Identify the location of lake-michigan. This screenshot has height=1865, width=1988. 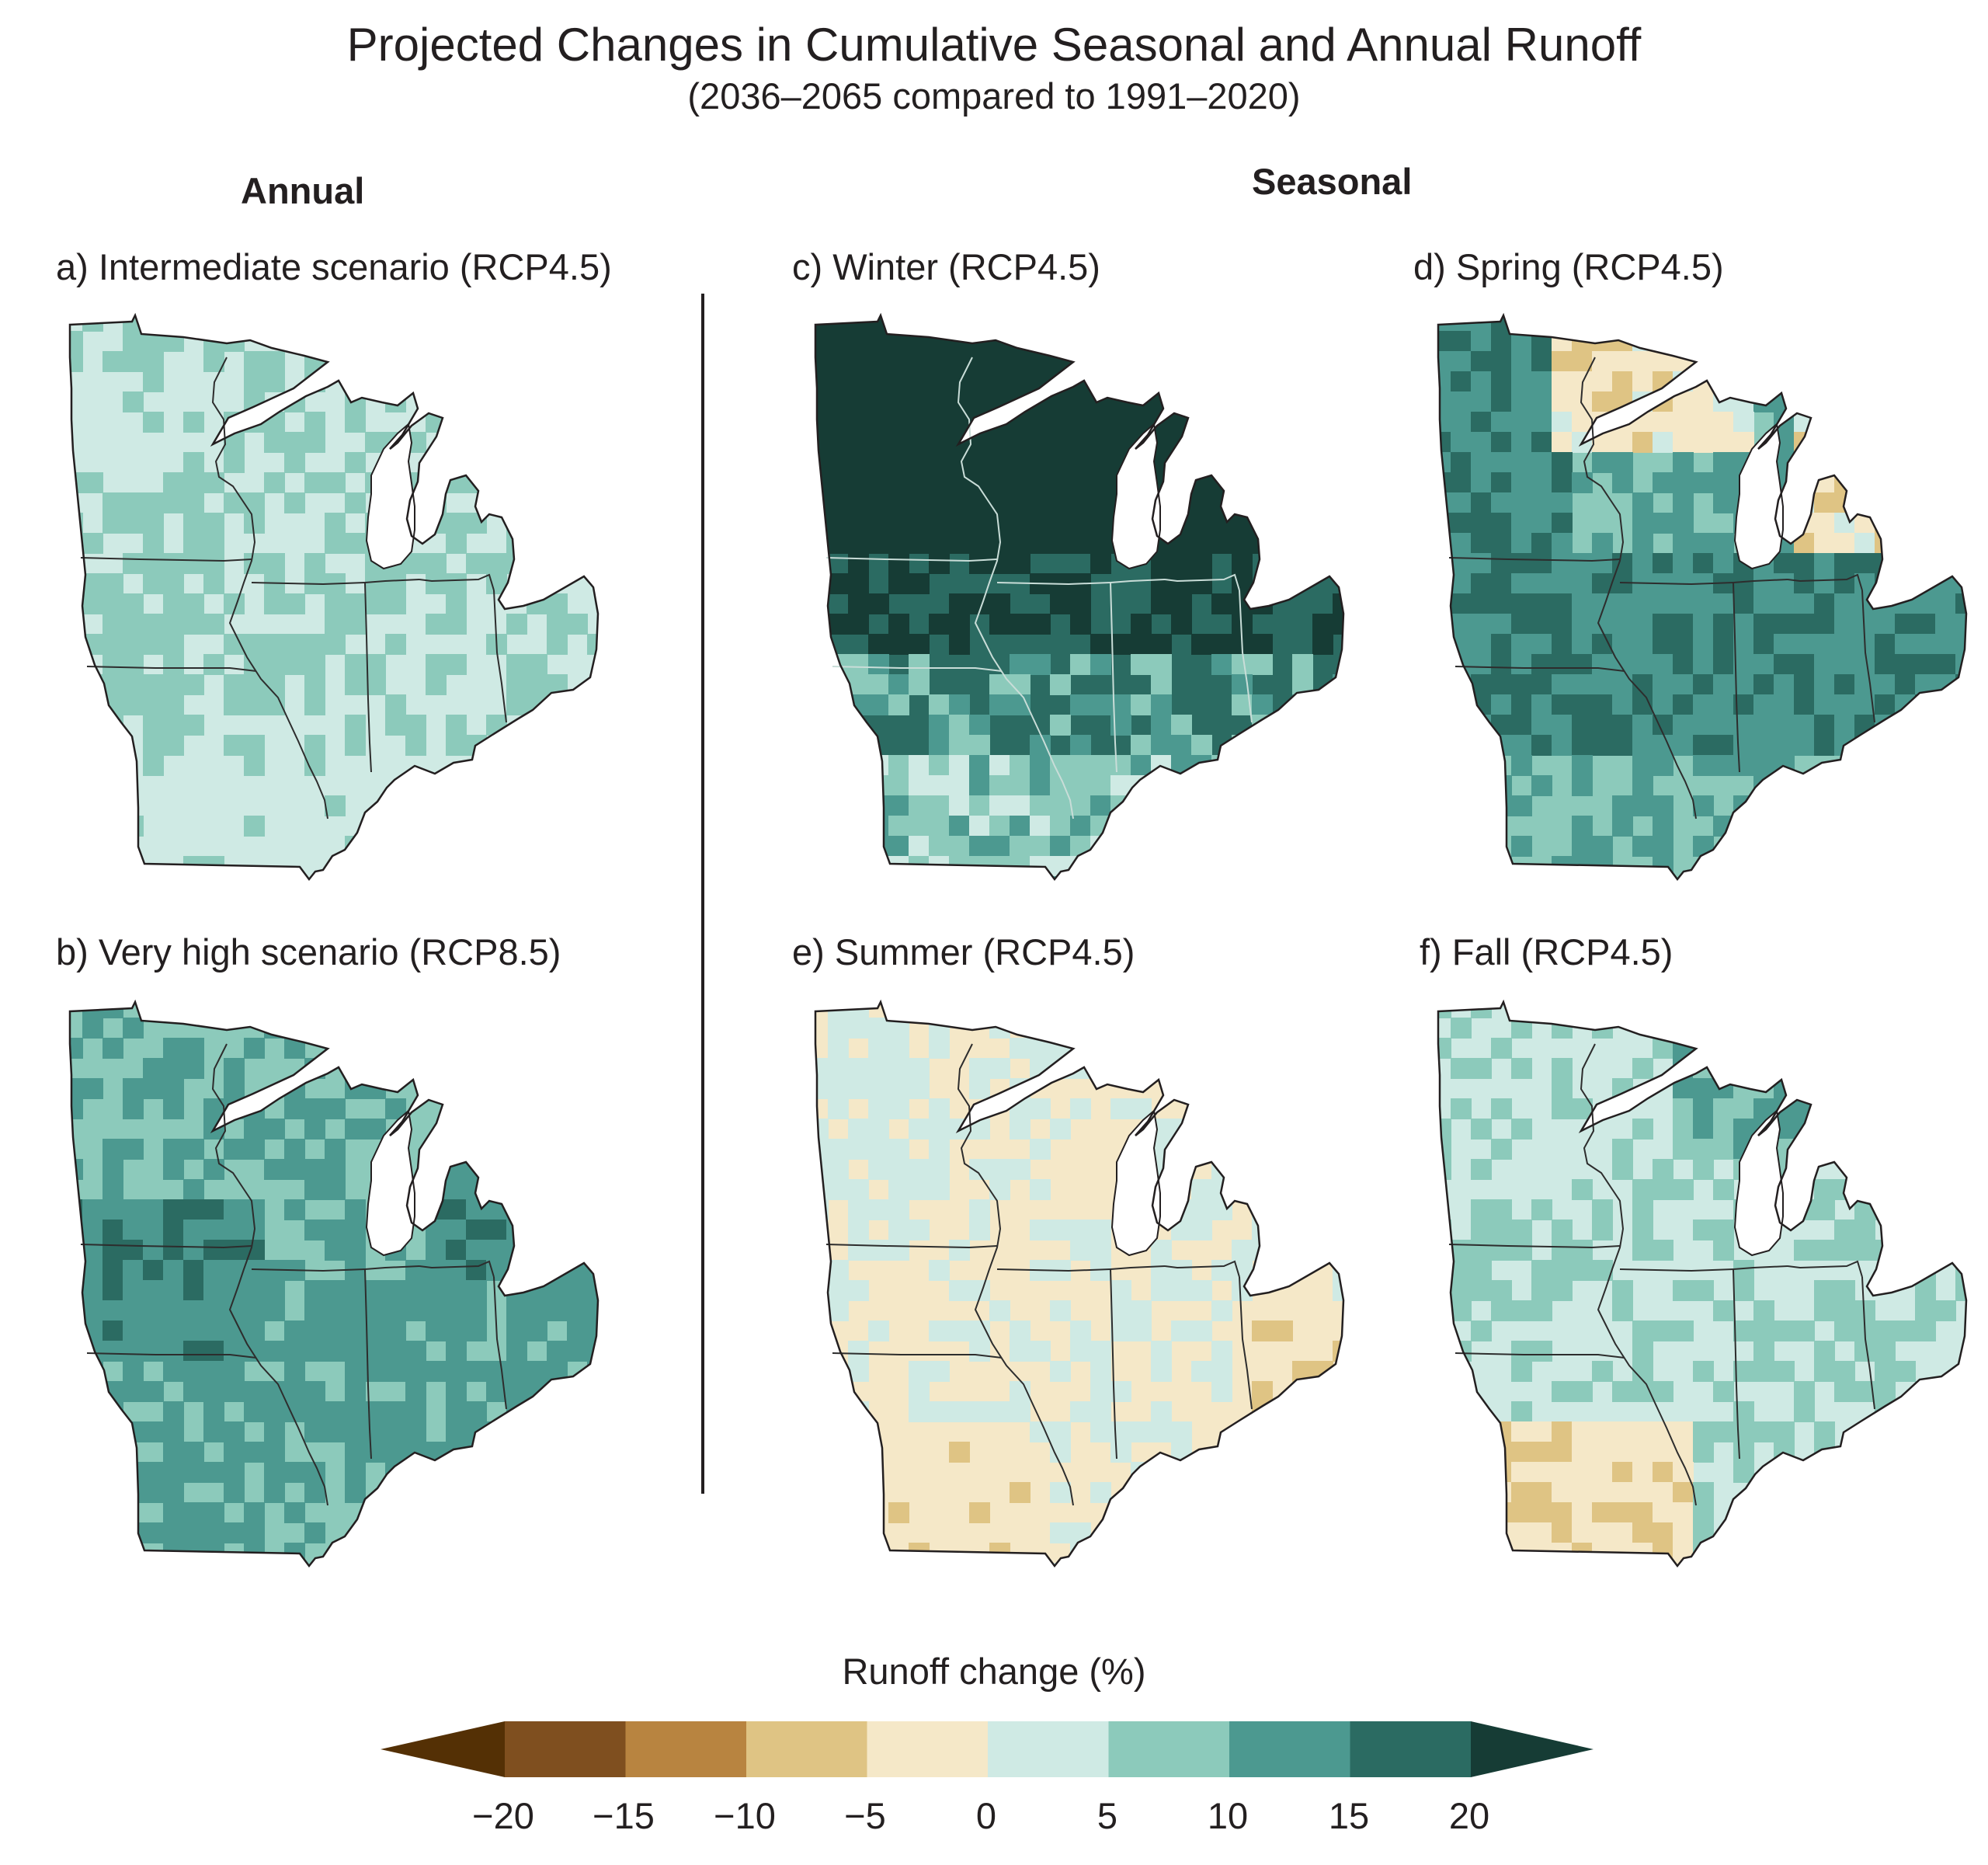
(1758, 496).